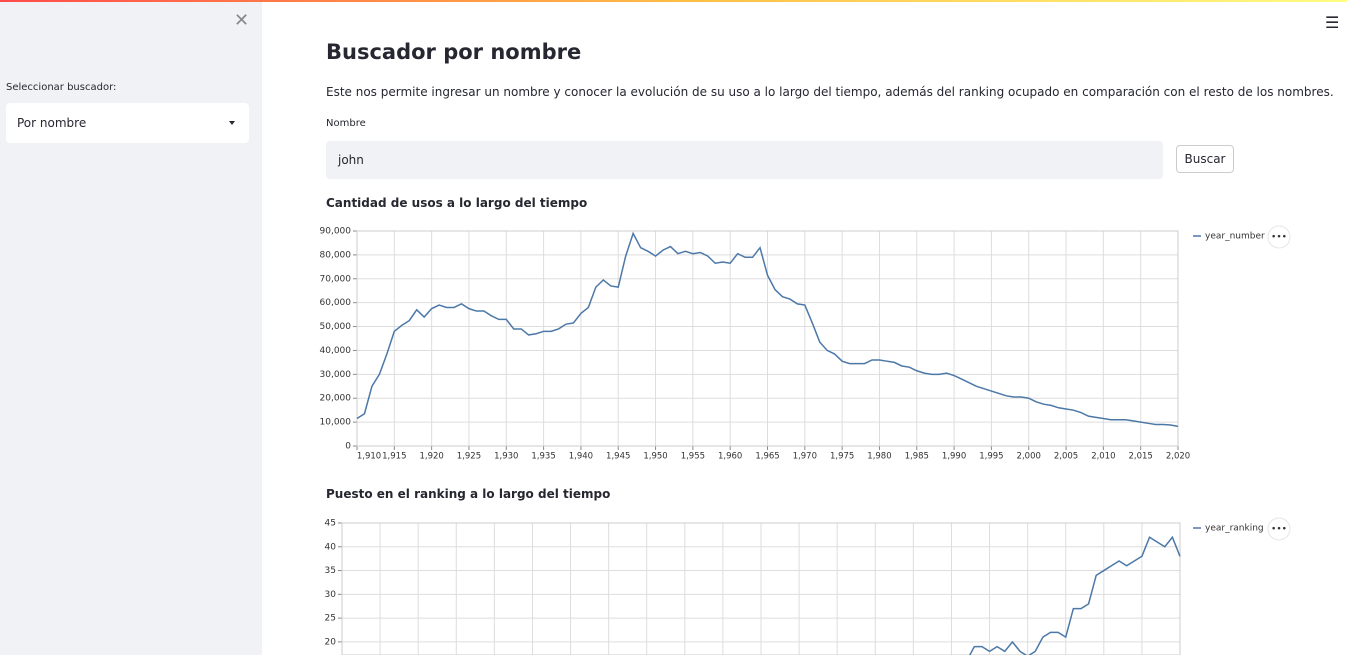 The image size is (1347, 655). What do you see at coordinates (336, 255) in the screenshot?
I see `y-tick-label: 80,000` at bounding box center [336, 255].